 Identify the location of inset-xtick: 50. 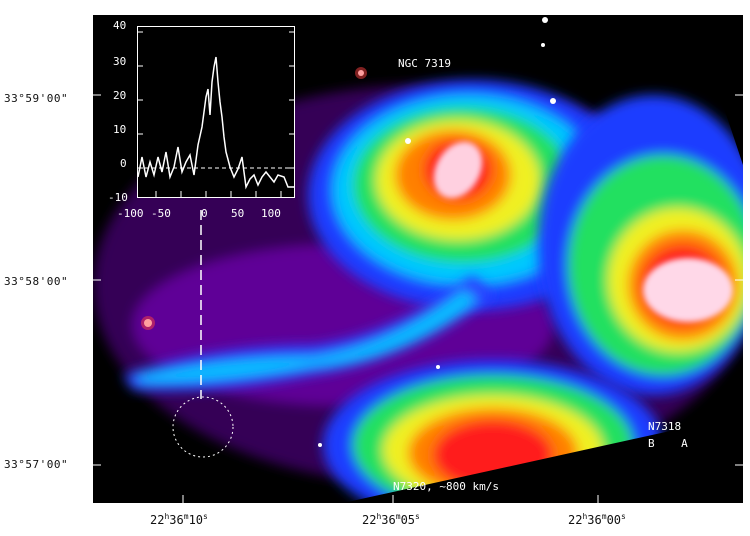
(238, 213).